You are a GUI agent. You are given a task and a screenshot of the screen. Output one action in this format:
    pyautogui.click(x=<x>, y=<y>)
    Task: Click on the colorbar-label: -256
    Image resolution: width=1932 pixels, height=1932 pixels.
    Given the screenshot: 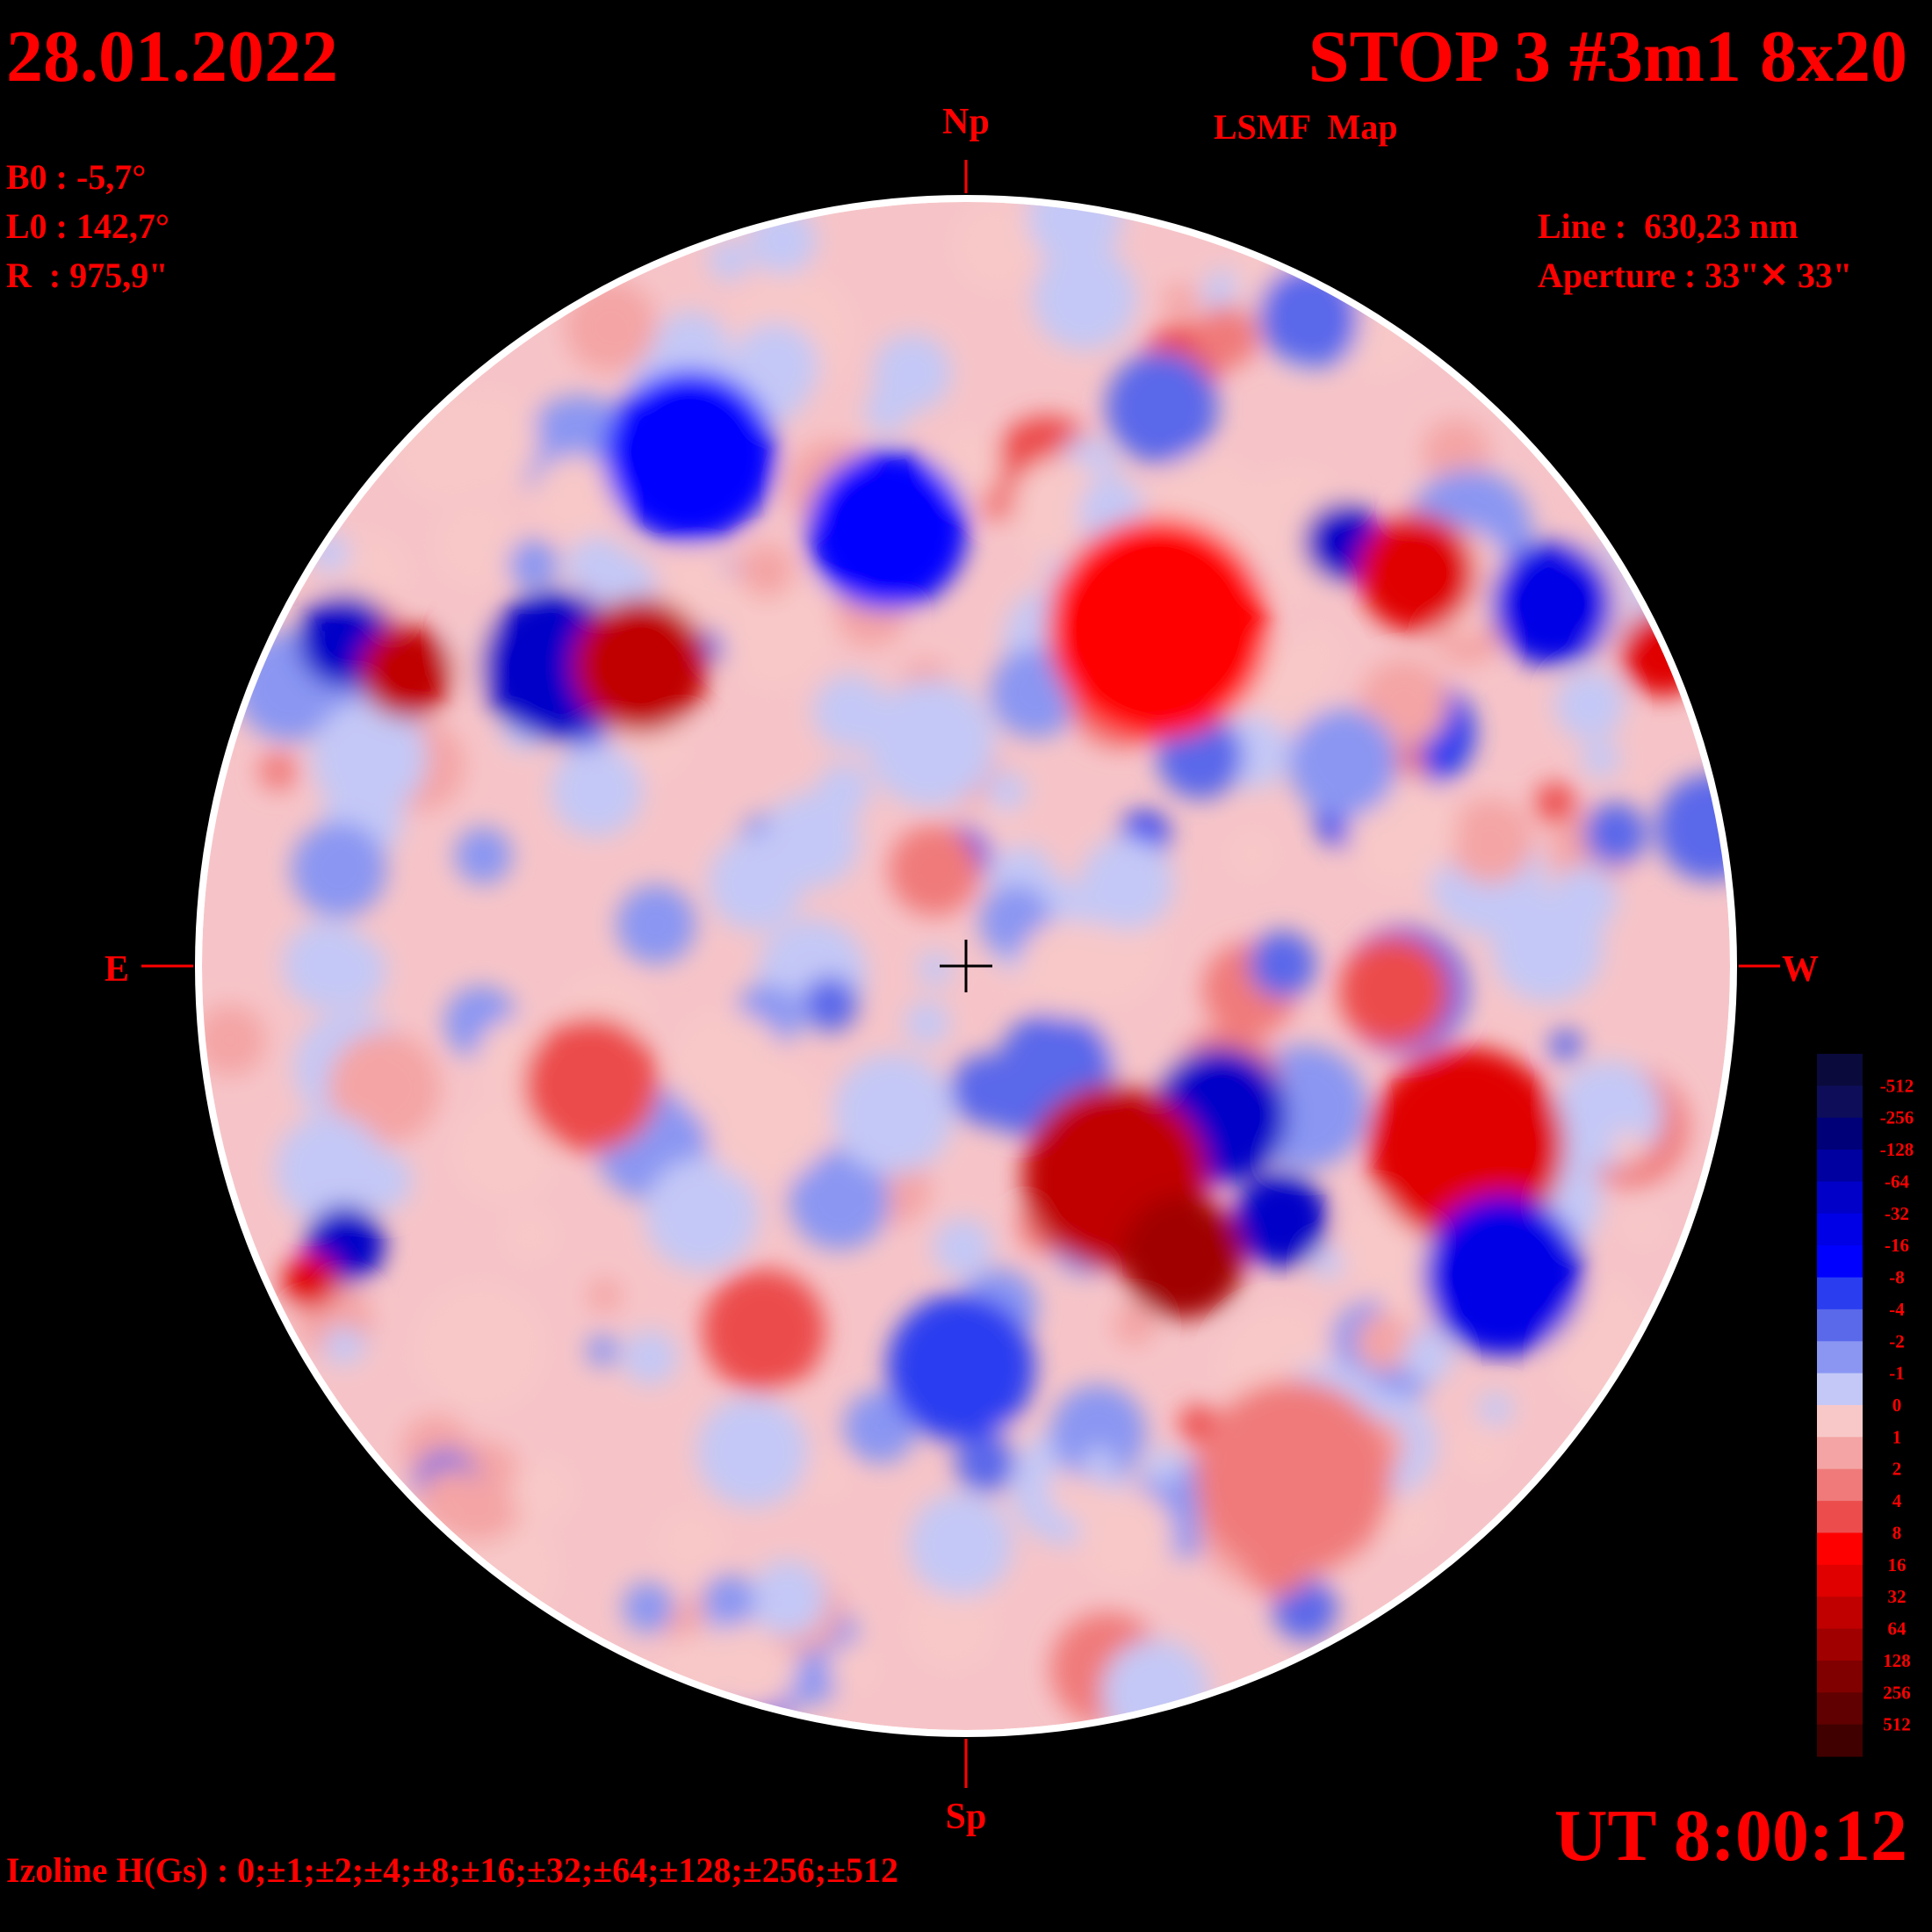 What is the action you would take?
    pyautogui.click(x=1897, y=1117)
    